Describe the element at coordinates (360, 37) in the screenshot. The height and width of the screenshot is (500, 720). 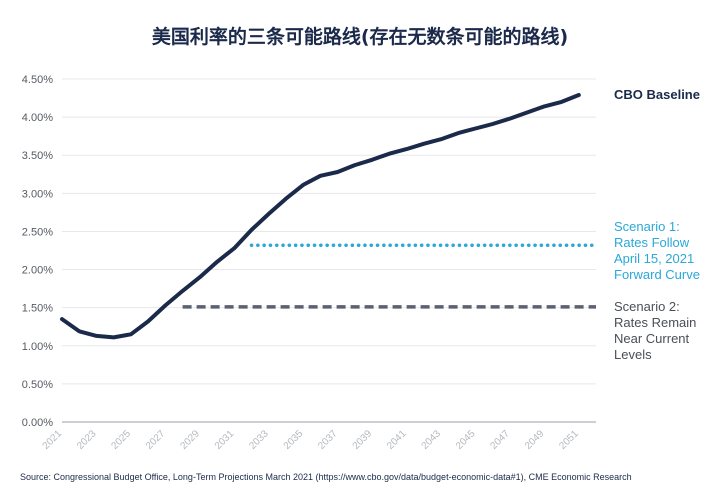
I see `chart-title: 美国利率的三条可能路线(存在无数条可能的路线)` at that location.